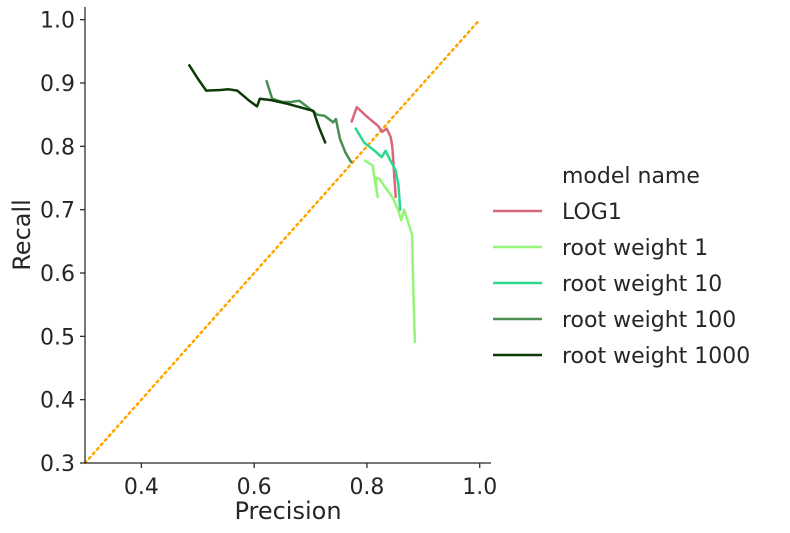  Describe the element at coordinates (57, 147) in the screenshot. I see `y-tick-label: 0.8` at that location.